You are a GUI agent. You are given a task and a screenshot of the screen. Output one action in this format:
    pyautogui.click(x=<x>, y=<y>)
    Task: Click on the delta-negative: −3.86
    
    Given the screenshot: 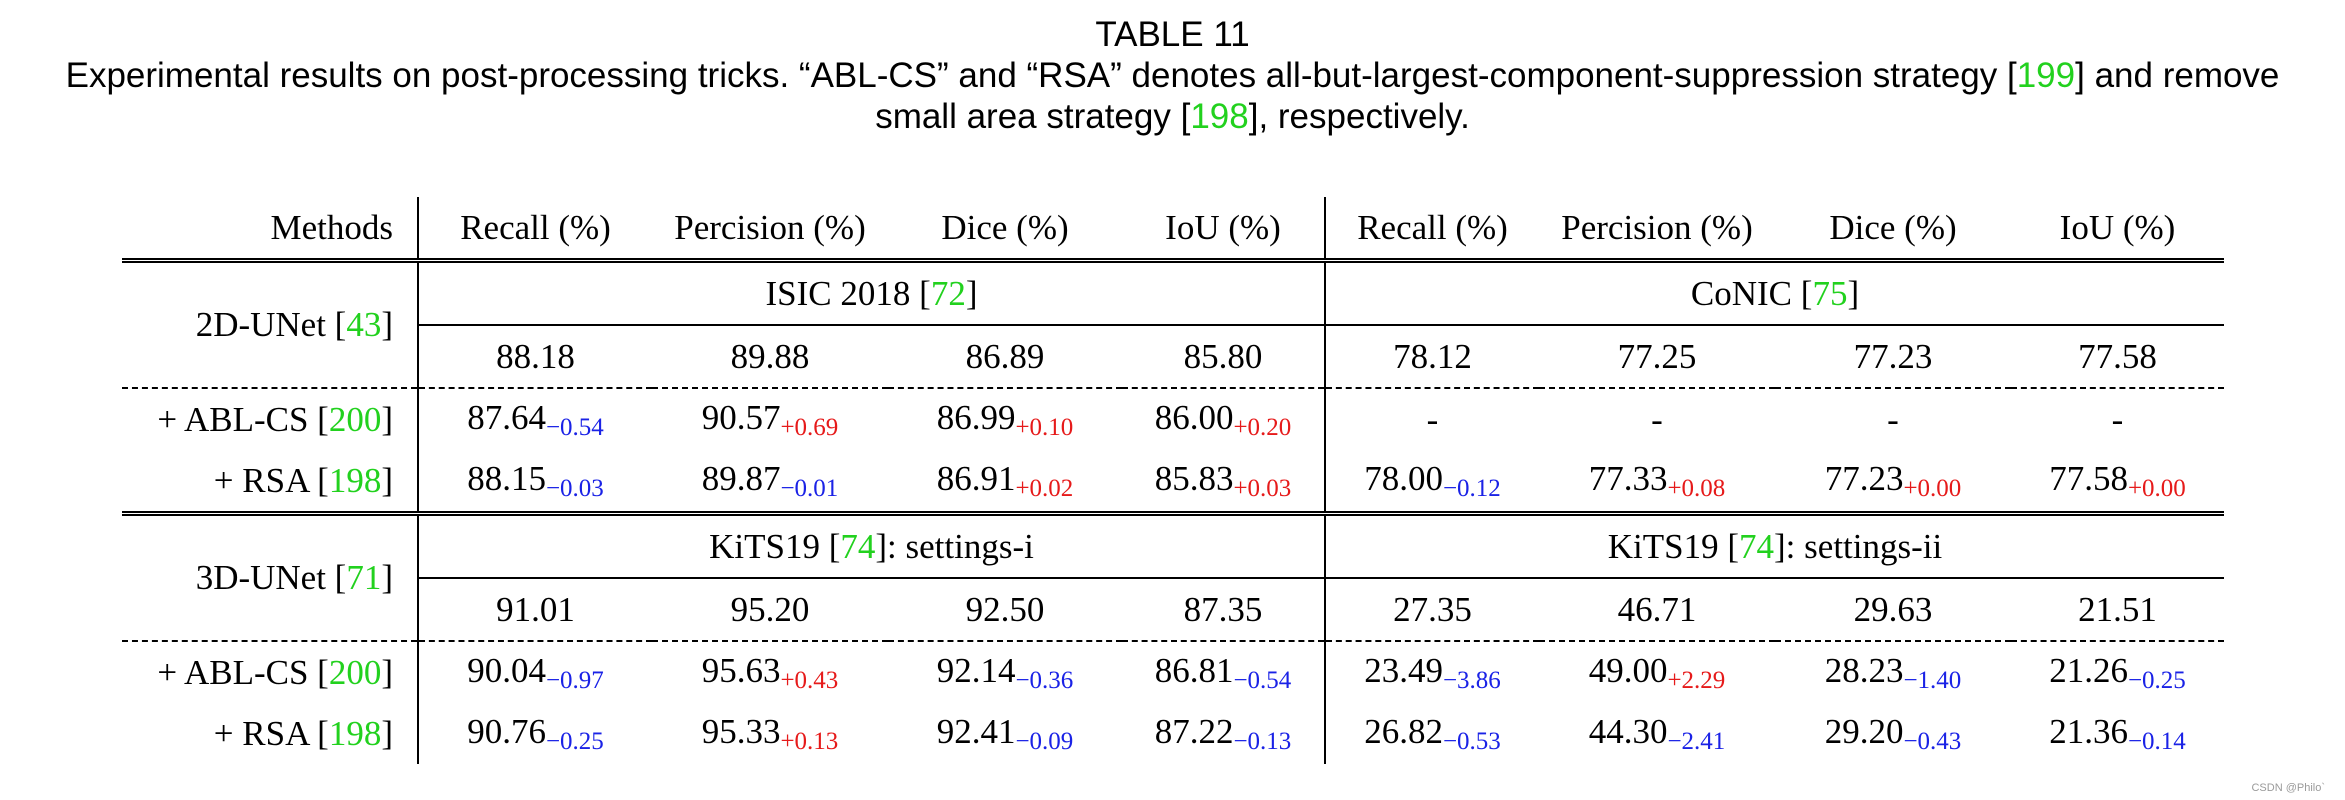 What is the action you would take?
    pyautogui.click(x=1471, y=680)
    